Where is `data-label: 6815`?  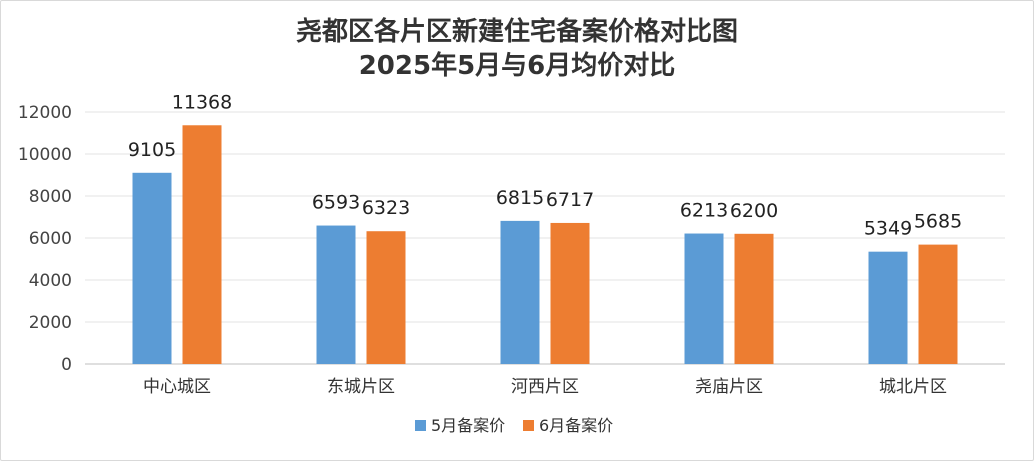 data-label: 6815 is located at coordinates (520, 198).